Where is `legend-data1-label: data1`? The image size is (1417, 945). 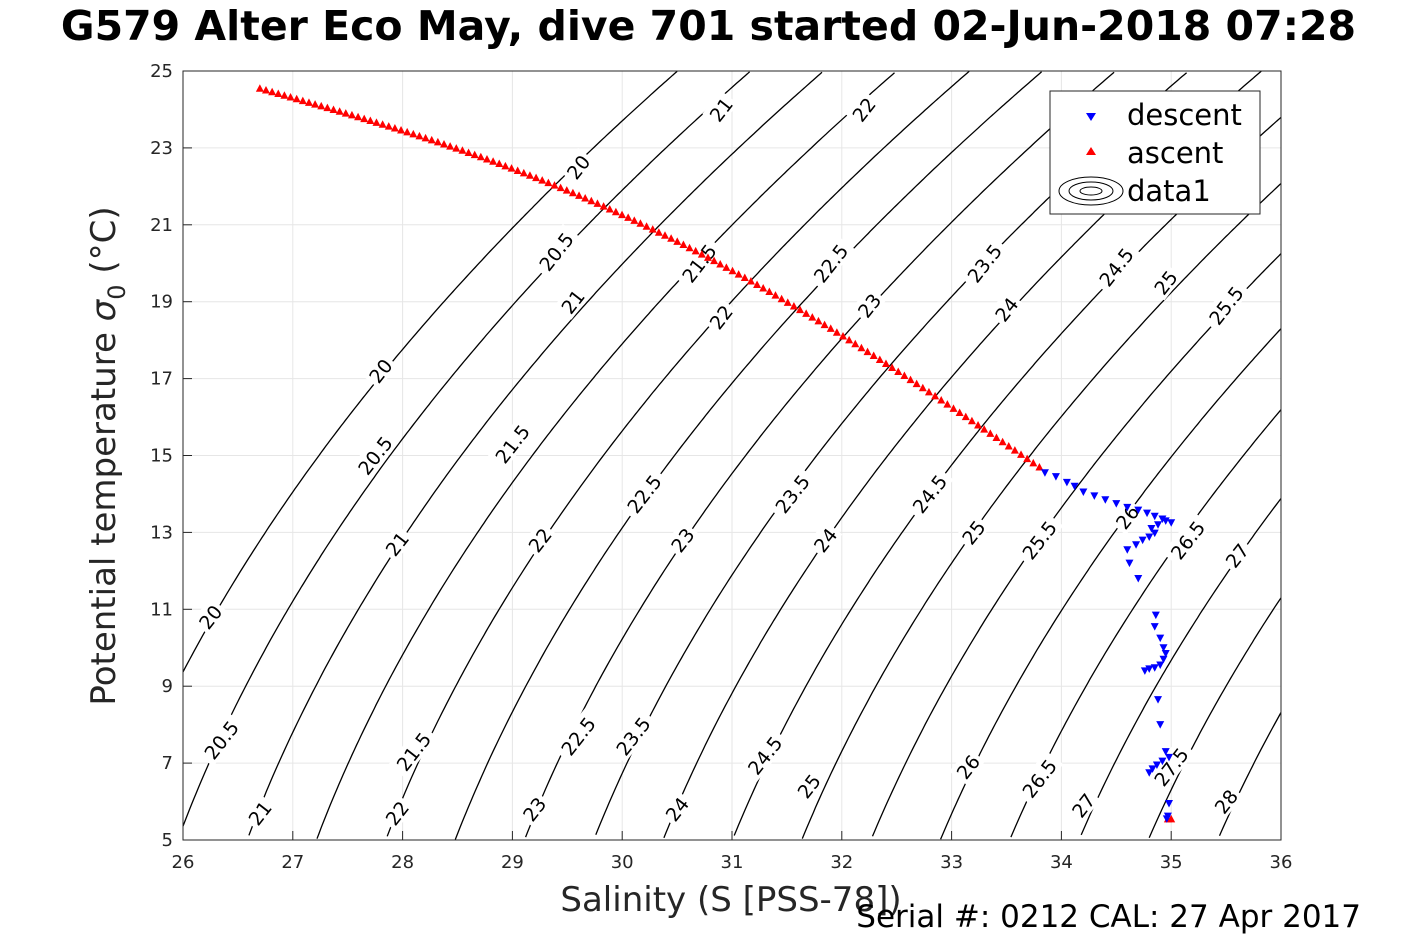 legend-data1-label: data1 is located at coordinates (1169, 191).